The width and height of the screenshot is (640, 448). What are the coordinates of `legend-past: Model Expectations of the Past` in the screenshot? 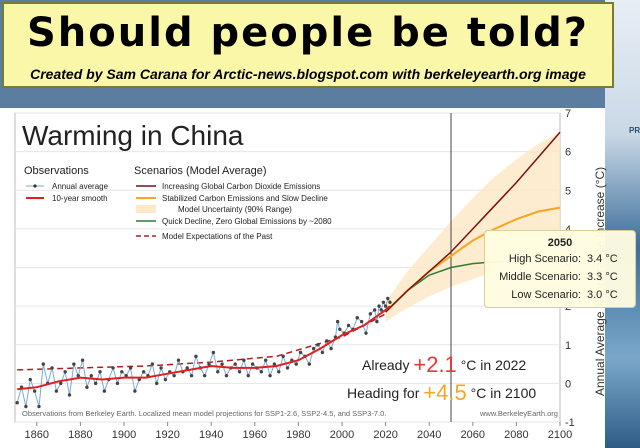 It's located at (217, 236).